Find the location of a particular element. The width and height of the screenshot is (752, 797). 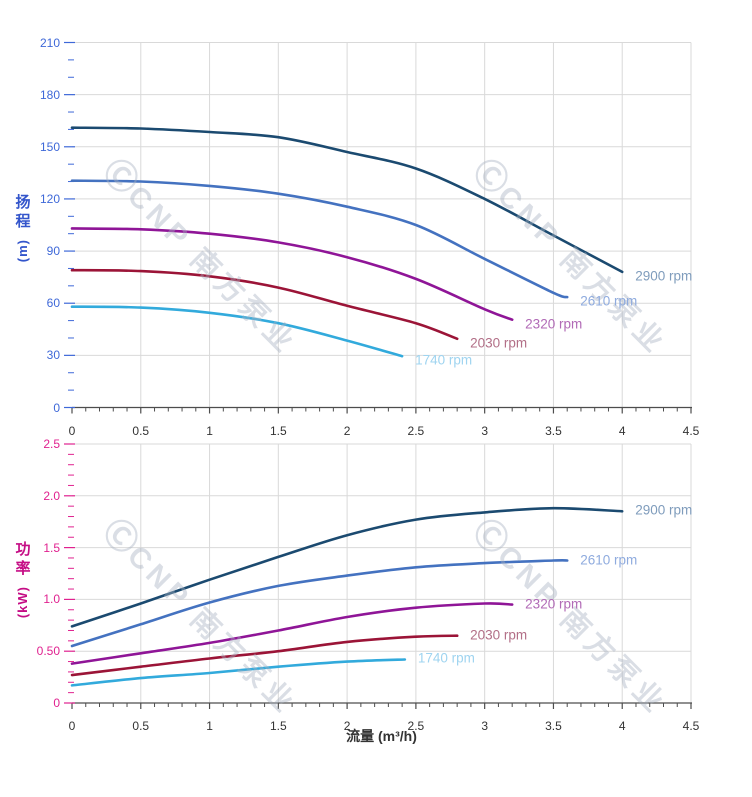

power-axis-unit: (kW) is located at coordinates (22, 602).